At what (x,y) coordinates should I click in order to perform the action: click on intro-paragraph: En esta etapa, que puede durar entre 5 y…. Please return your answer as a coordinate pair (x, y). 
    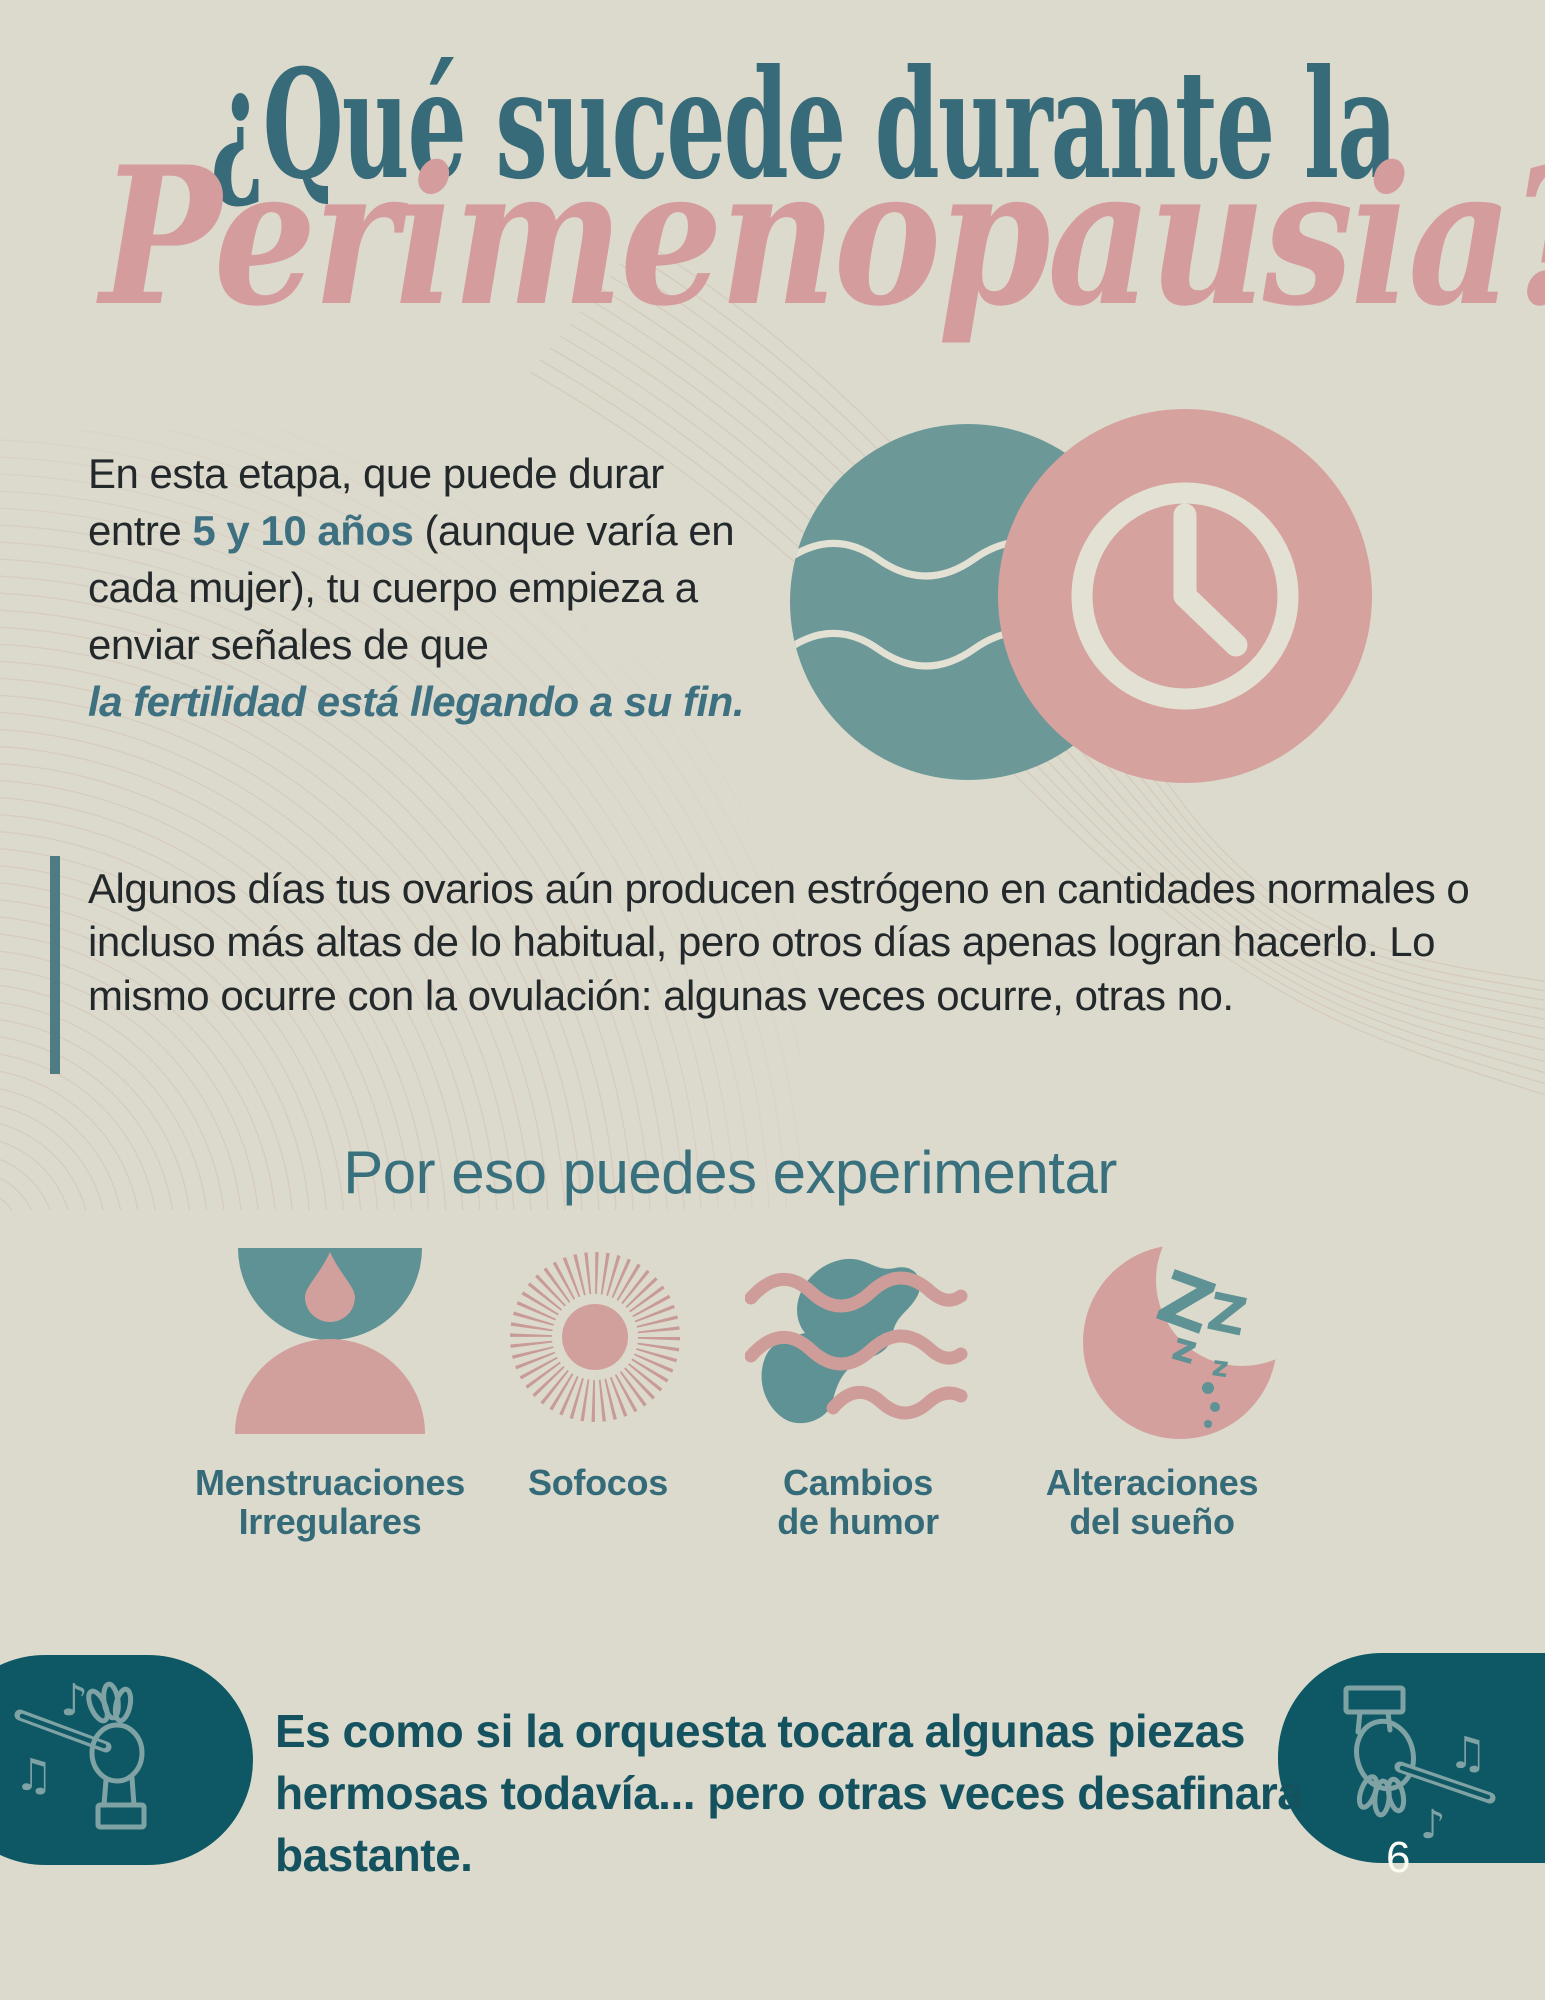
    Looking at the image, I should click on (428, 588).